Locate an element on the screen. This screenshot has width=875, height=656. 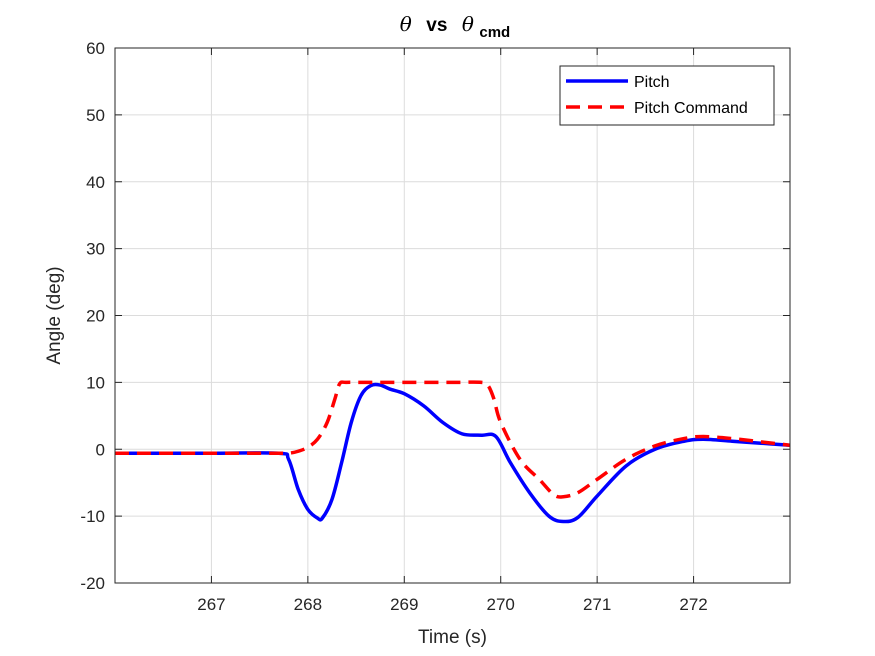
y-axis-label: Angle (deg) is located at coordinates (54, 315).